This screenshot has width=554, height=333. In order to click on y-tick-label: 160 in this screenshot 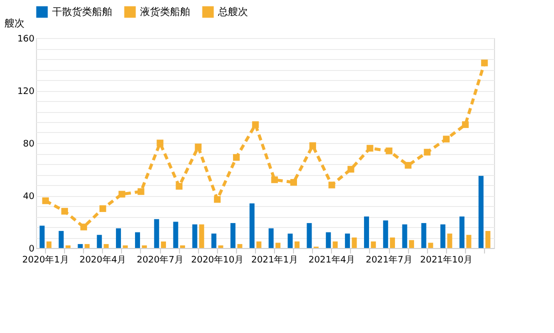, I will do `click(26, 39)`.